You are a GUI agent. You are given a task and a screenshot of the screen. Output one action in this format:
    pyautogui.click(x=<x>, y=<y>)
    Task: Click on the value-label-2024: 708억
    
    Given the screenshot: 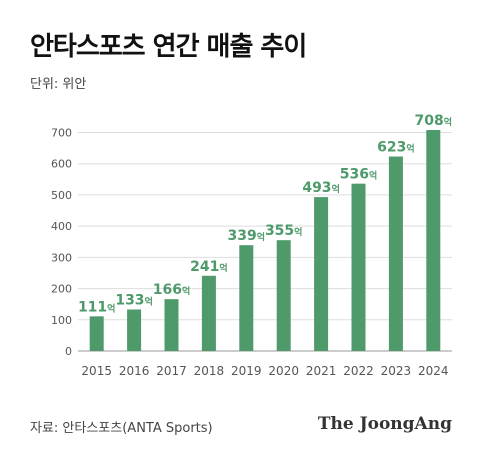 What is the action you would take?
    pyautogui.click(x=434, y=121)
    